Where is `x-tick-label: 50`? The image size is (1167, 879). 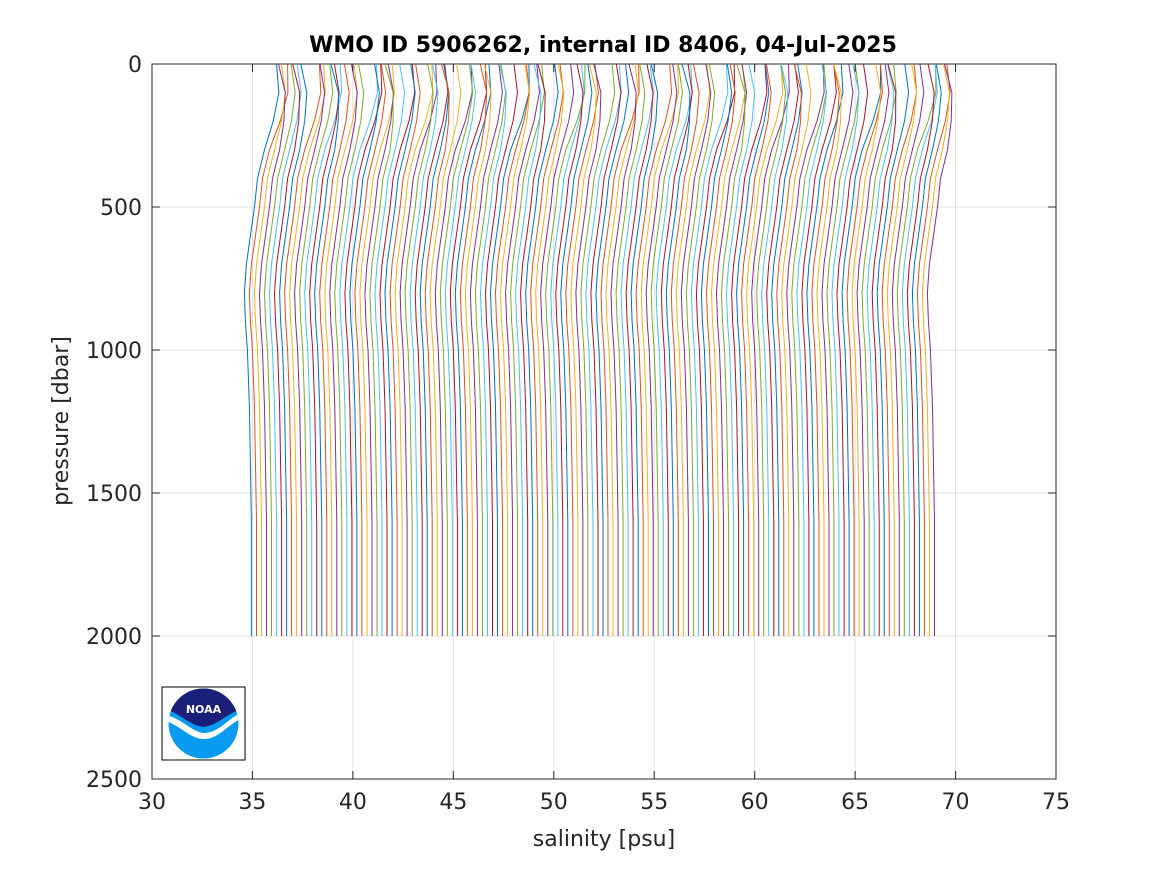
x-tick-label: 50 is located at coordinates (554, 802).